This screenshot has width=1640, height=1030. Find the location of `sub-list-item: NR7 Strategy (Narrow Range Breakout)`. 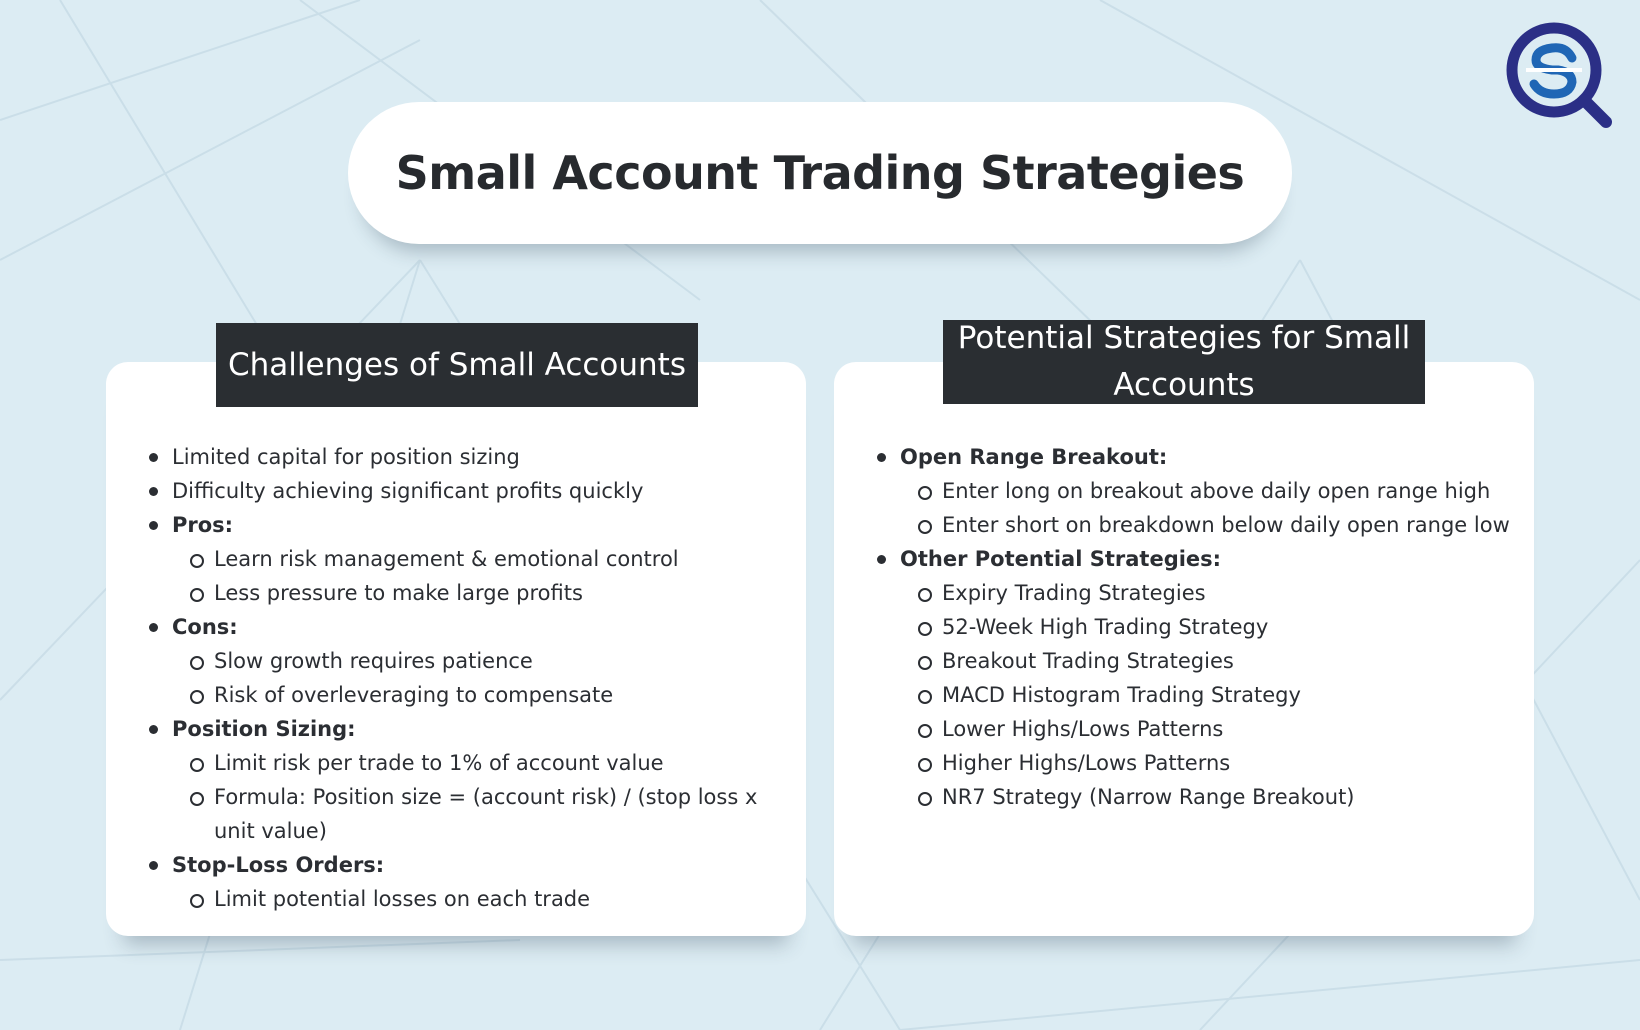

sub-list-item: NR7 Strategy (Narrow Range Breakout) is located at coordinates (1204, 797).